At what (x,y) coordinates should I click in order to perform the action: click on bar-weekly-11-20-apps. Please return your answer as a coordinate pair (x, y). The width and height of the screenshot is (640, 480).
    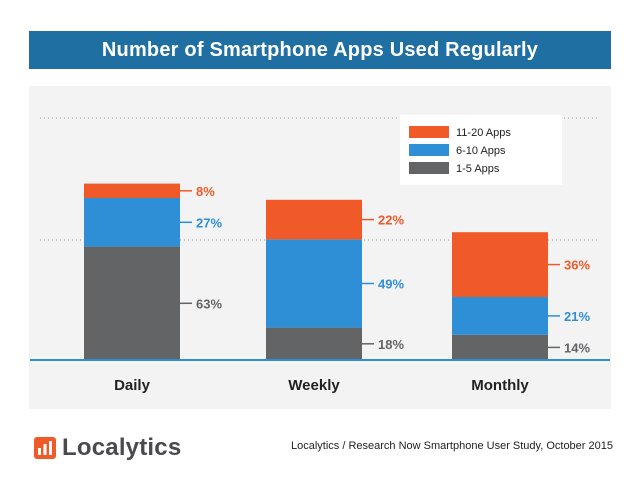
    Looking at the image, I should click on (314, 219).